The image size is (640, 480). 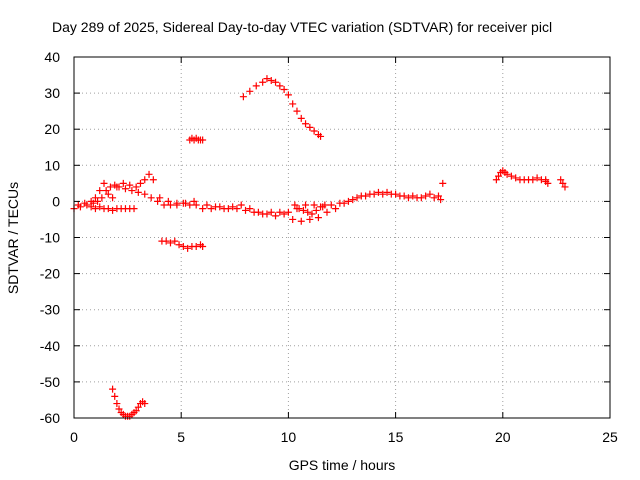 I want to click on y-tick-label: 30, so click(x=52, y=93).